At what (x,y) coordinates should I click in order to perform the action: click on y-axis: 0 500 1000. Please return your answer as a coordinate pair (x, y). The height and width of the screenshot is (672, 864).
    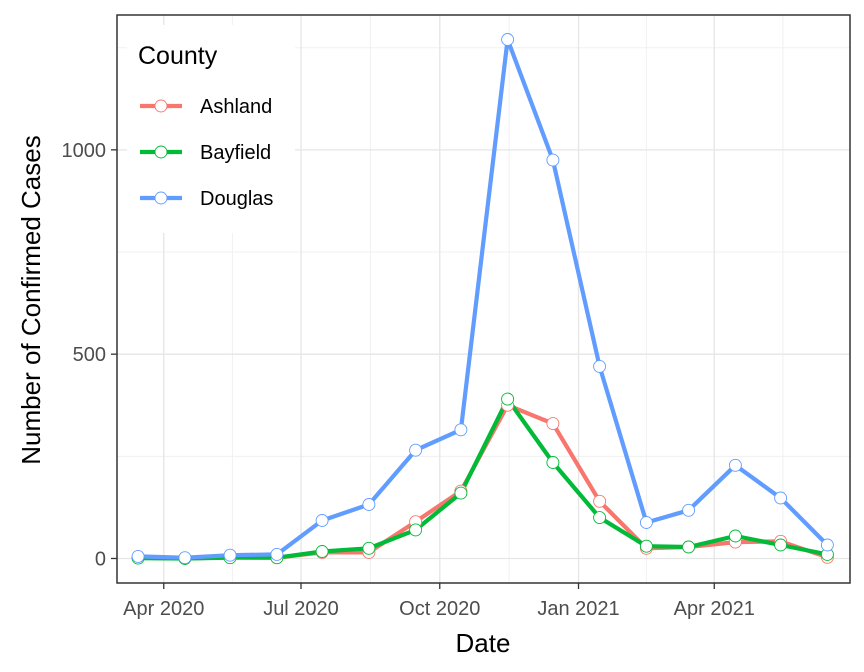
    Looking at the image, I should click on (89, 355).